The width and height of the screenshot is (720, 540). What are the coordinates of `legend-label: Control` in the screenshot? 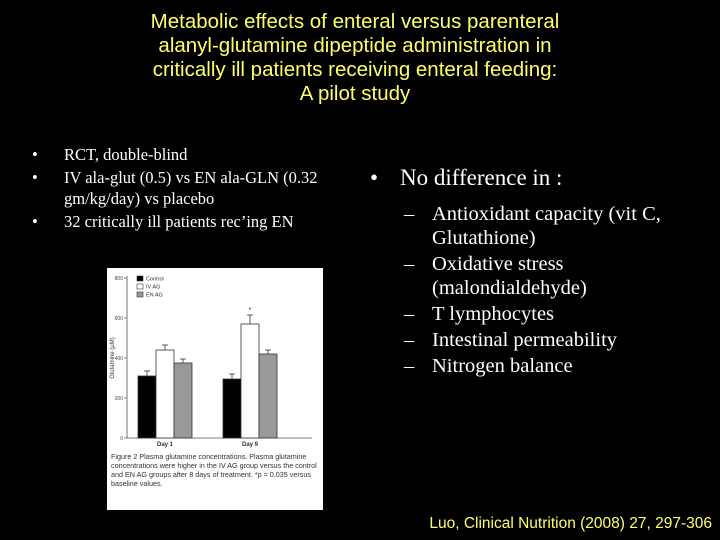 It's located at (155, 280).